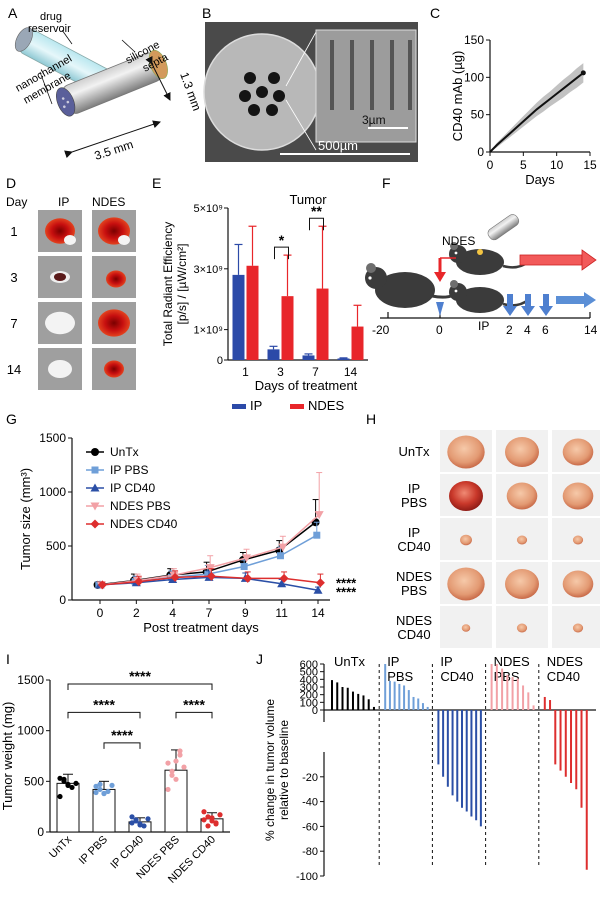 The image size is (600, 903). What do you see at coordinates (503, 227) in the screenshot?
I see `ndes-device-icon` at bounding box center [503, 227].